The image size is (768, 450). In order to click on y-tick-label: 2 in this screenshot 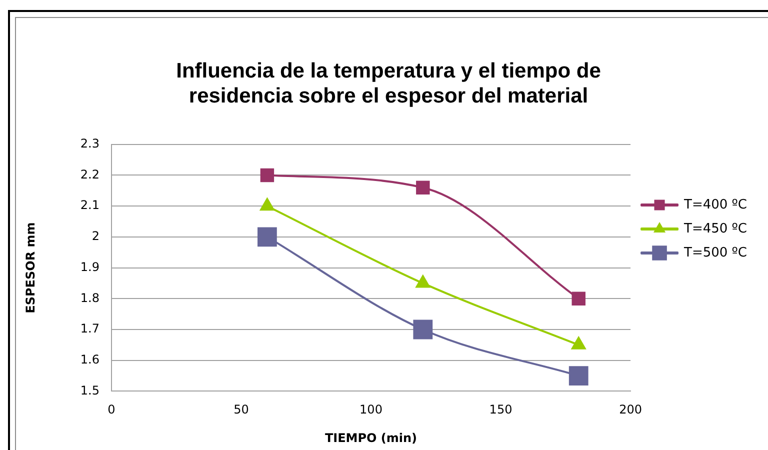, I will do `click(96, 236)`.